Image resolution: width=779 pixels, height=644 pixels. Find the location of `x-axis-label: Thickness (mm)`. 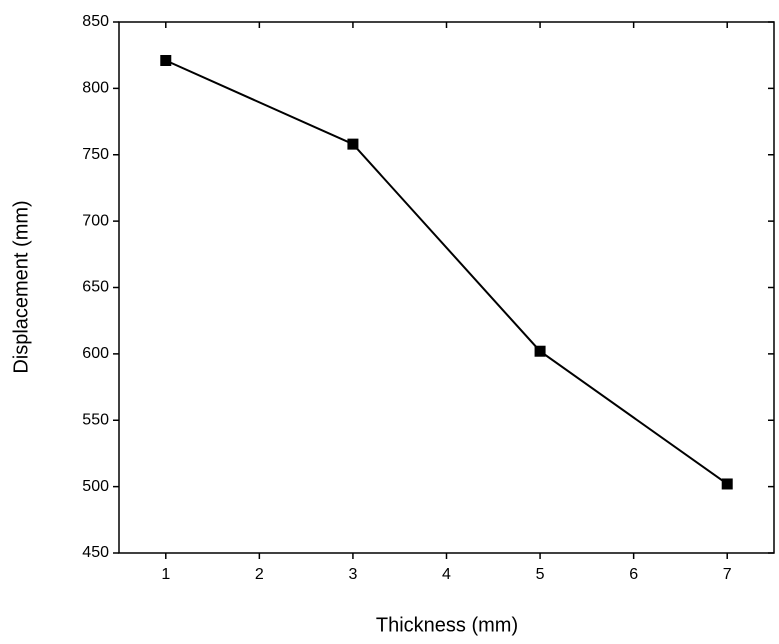

x-axis-label: Thickness (mm) is located at coordinates (447, 625).